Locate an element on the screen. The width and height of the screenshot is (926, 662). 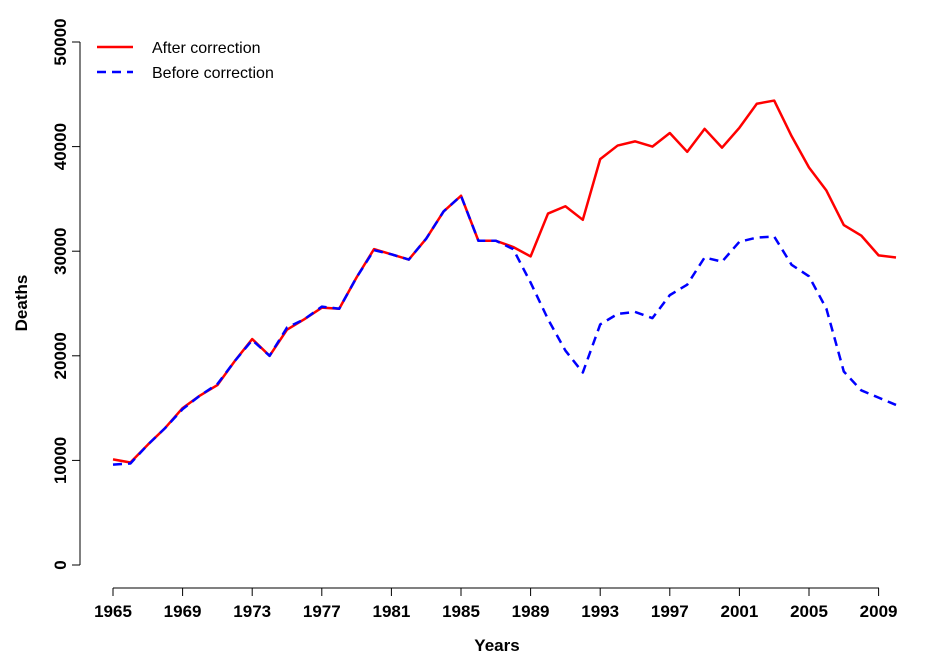
x-axis-label: Years is located at coordinates (496, 645).